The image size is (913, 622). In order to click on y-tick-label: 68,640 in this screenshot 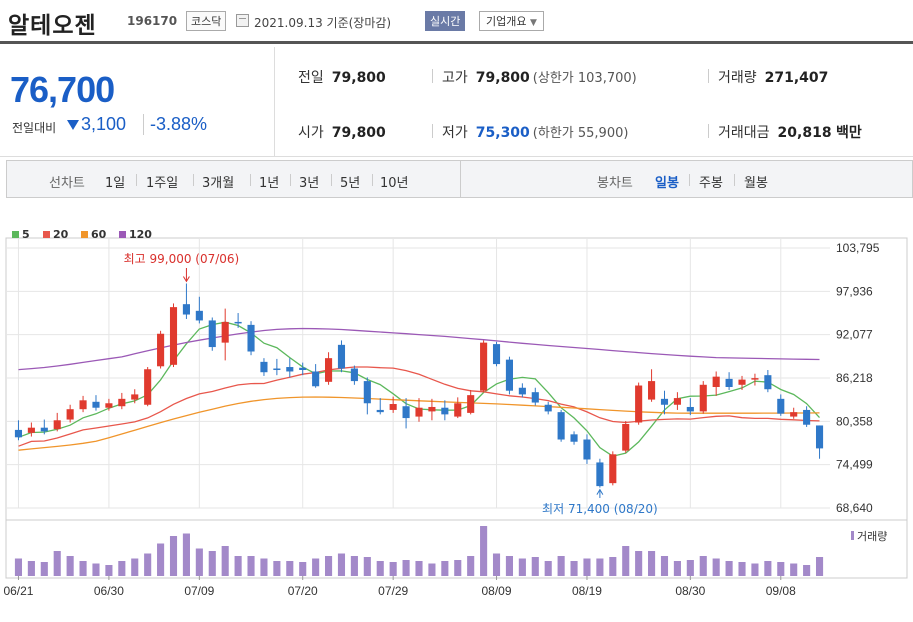, I will do `click(854, 508)`.